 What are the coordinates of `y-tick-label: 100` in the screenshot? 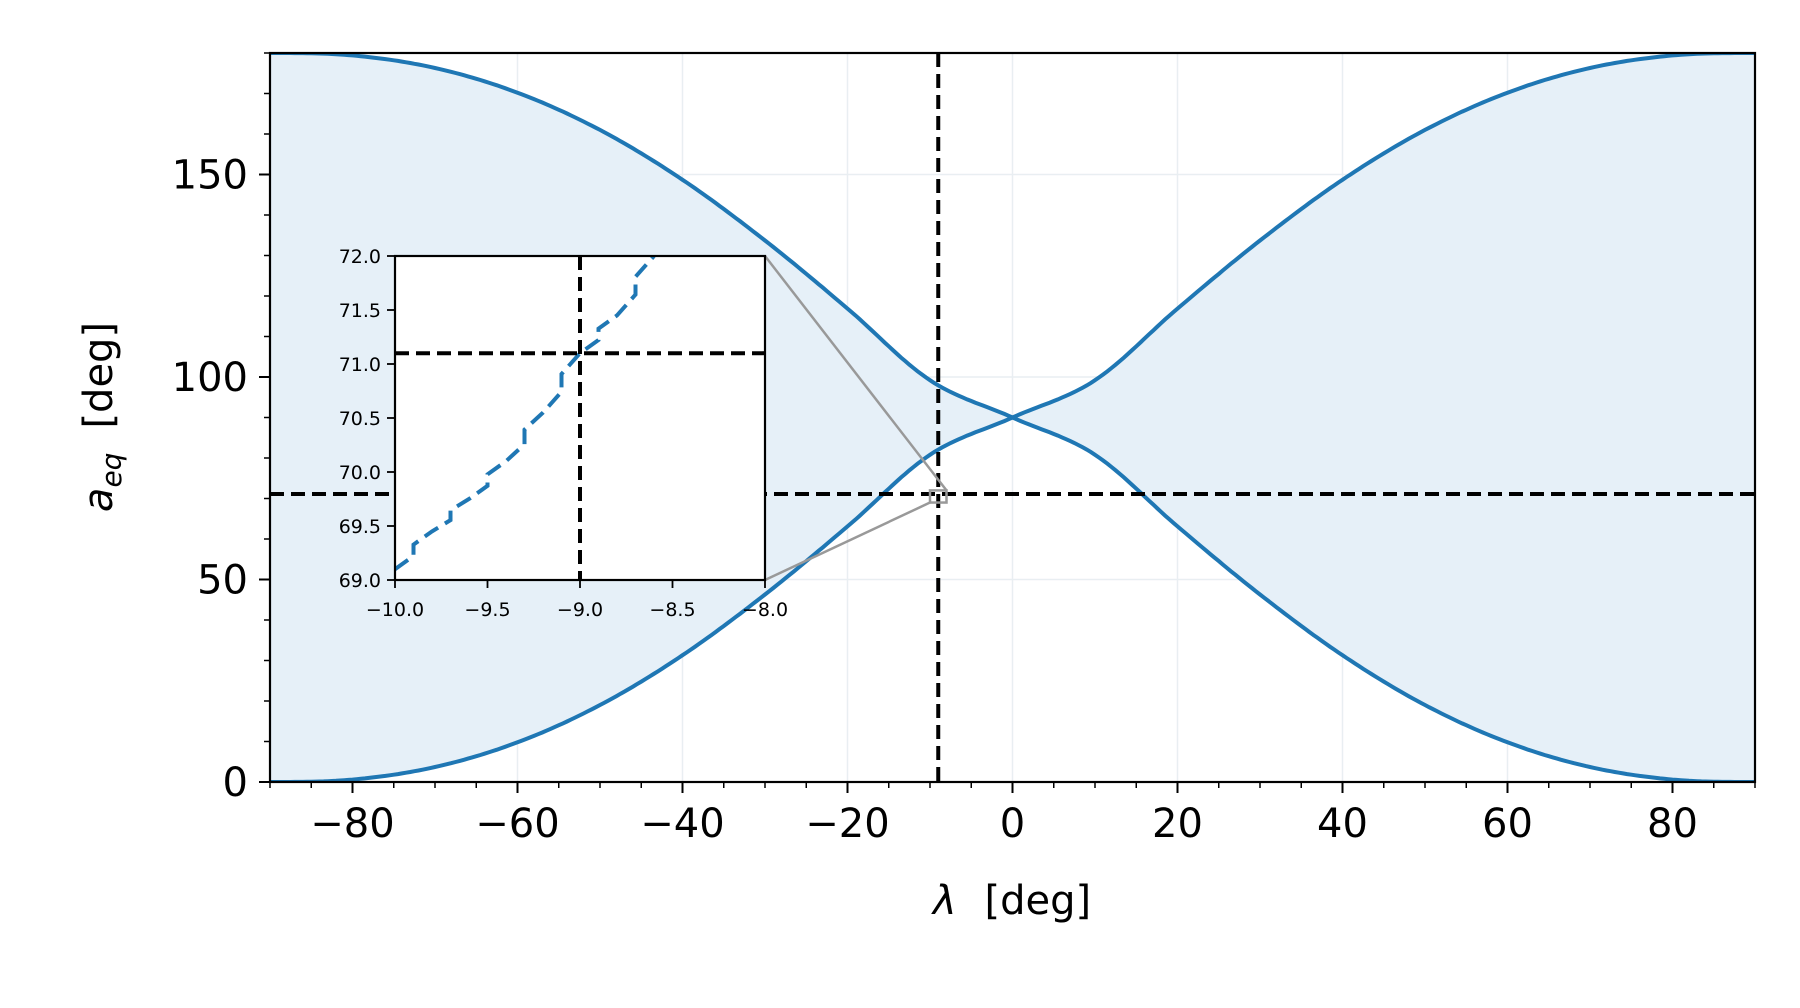 It's located at (210, 378).